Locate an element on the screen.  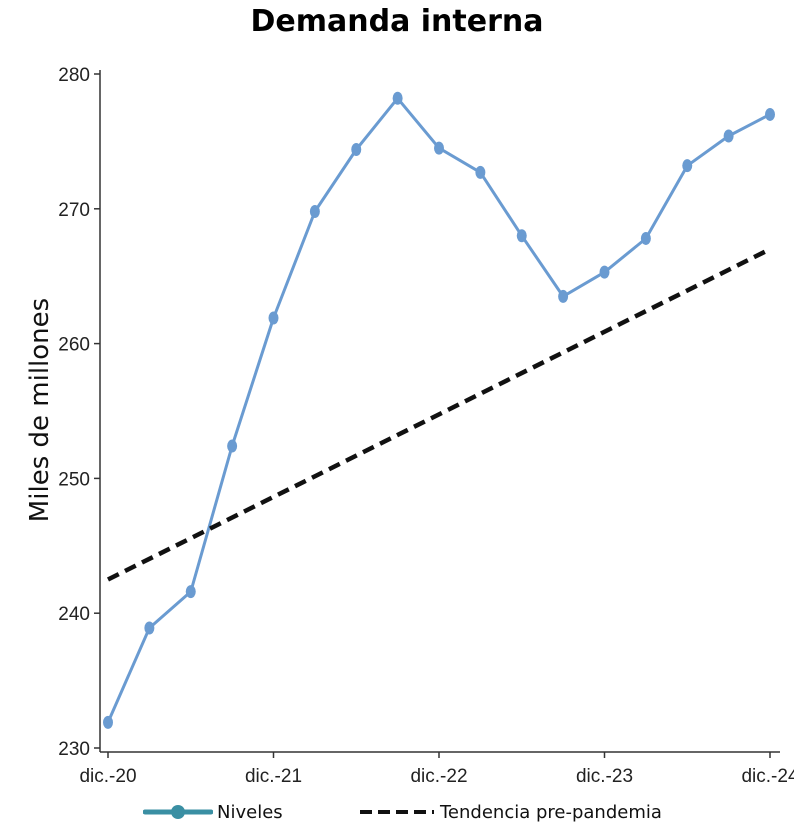
y-tick-label: 270 is located at coordinates (74, 210).